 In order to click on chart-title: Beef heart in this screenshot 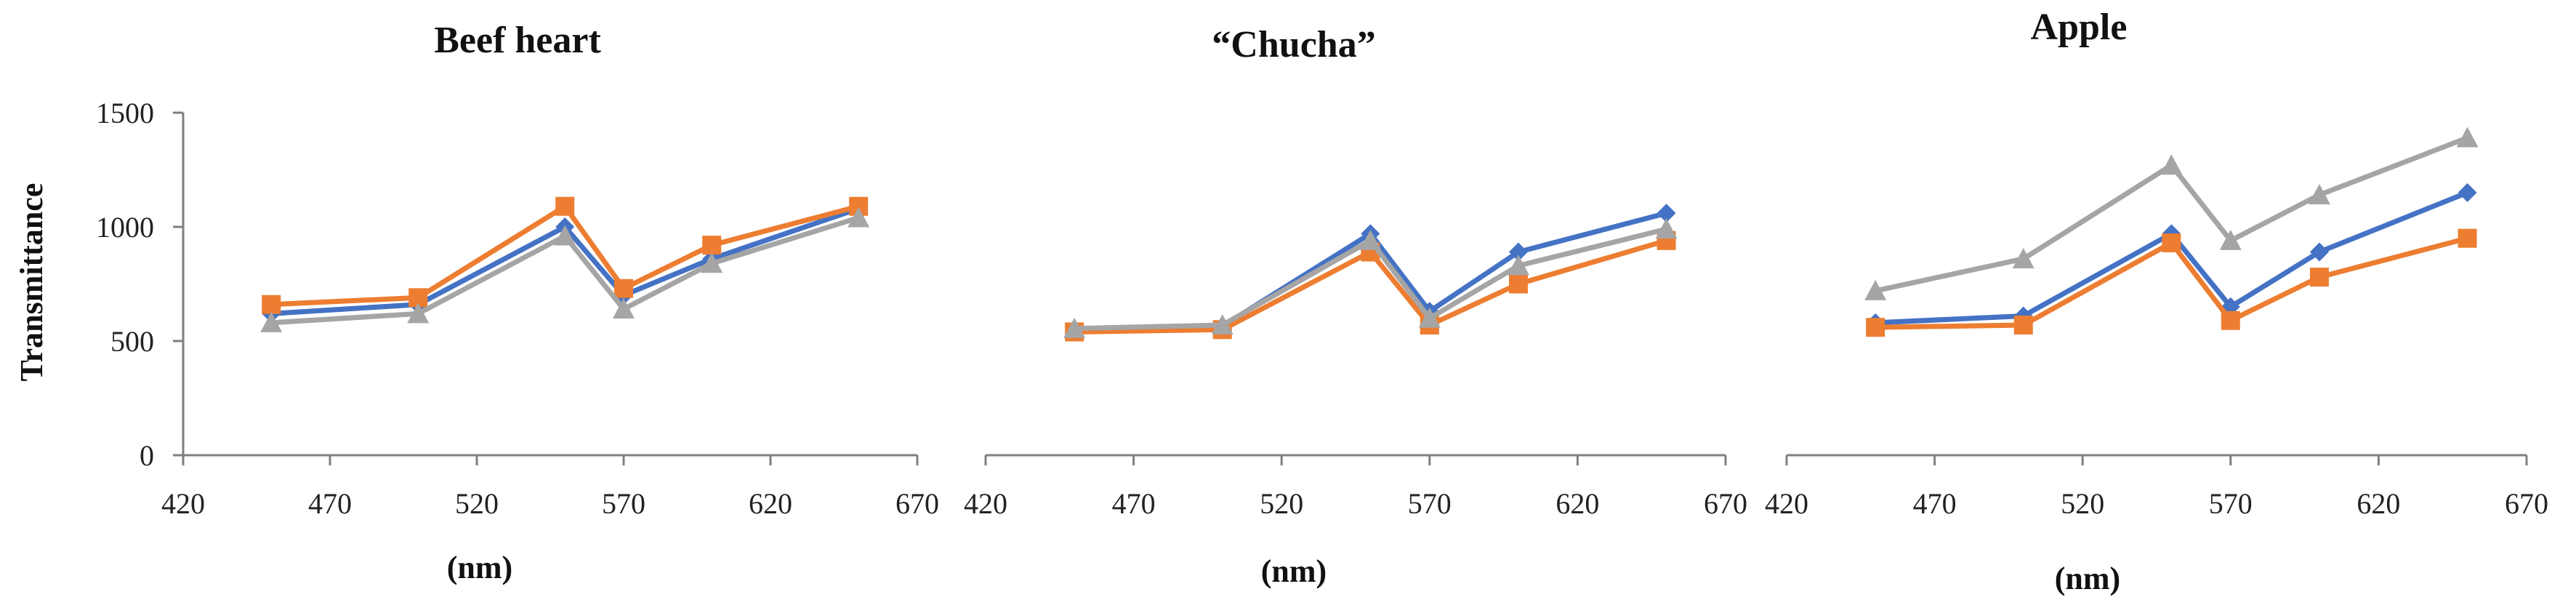, I will do `click(517, 40)`.